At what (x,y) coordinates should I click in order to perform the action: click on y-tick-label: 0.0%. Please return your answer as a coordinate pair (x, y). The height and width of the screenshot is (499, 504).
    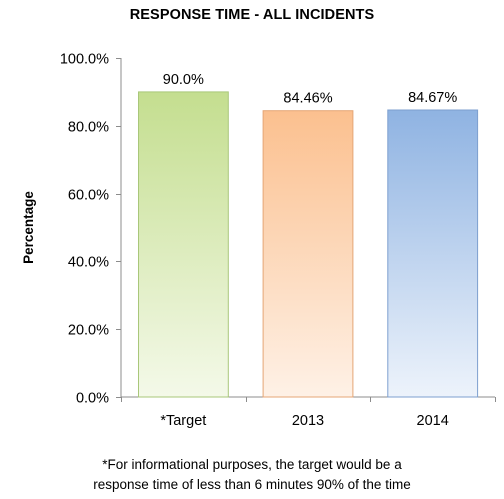
    Looking at the image, I should click on (92, 399).